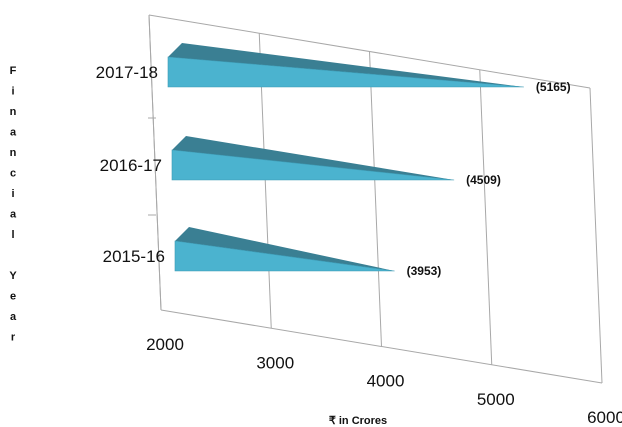  I want to click on data-label: (5165), so click(553, 87).